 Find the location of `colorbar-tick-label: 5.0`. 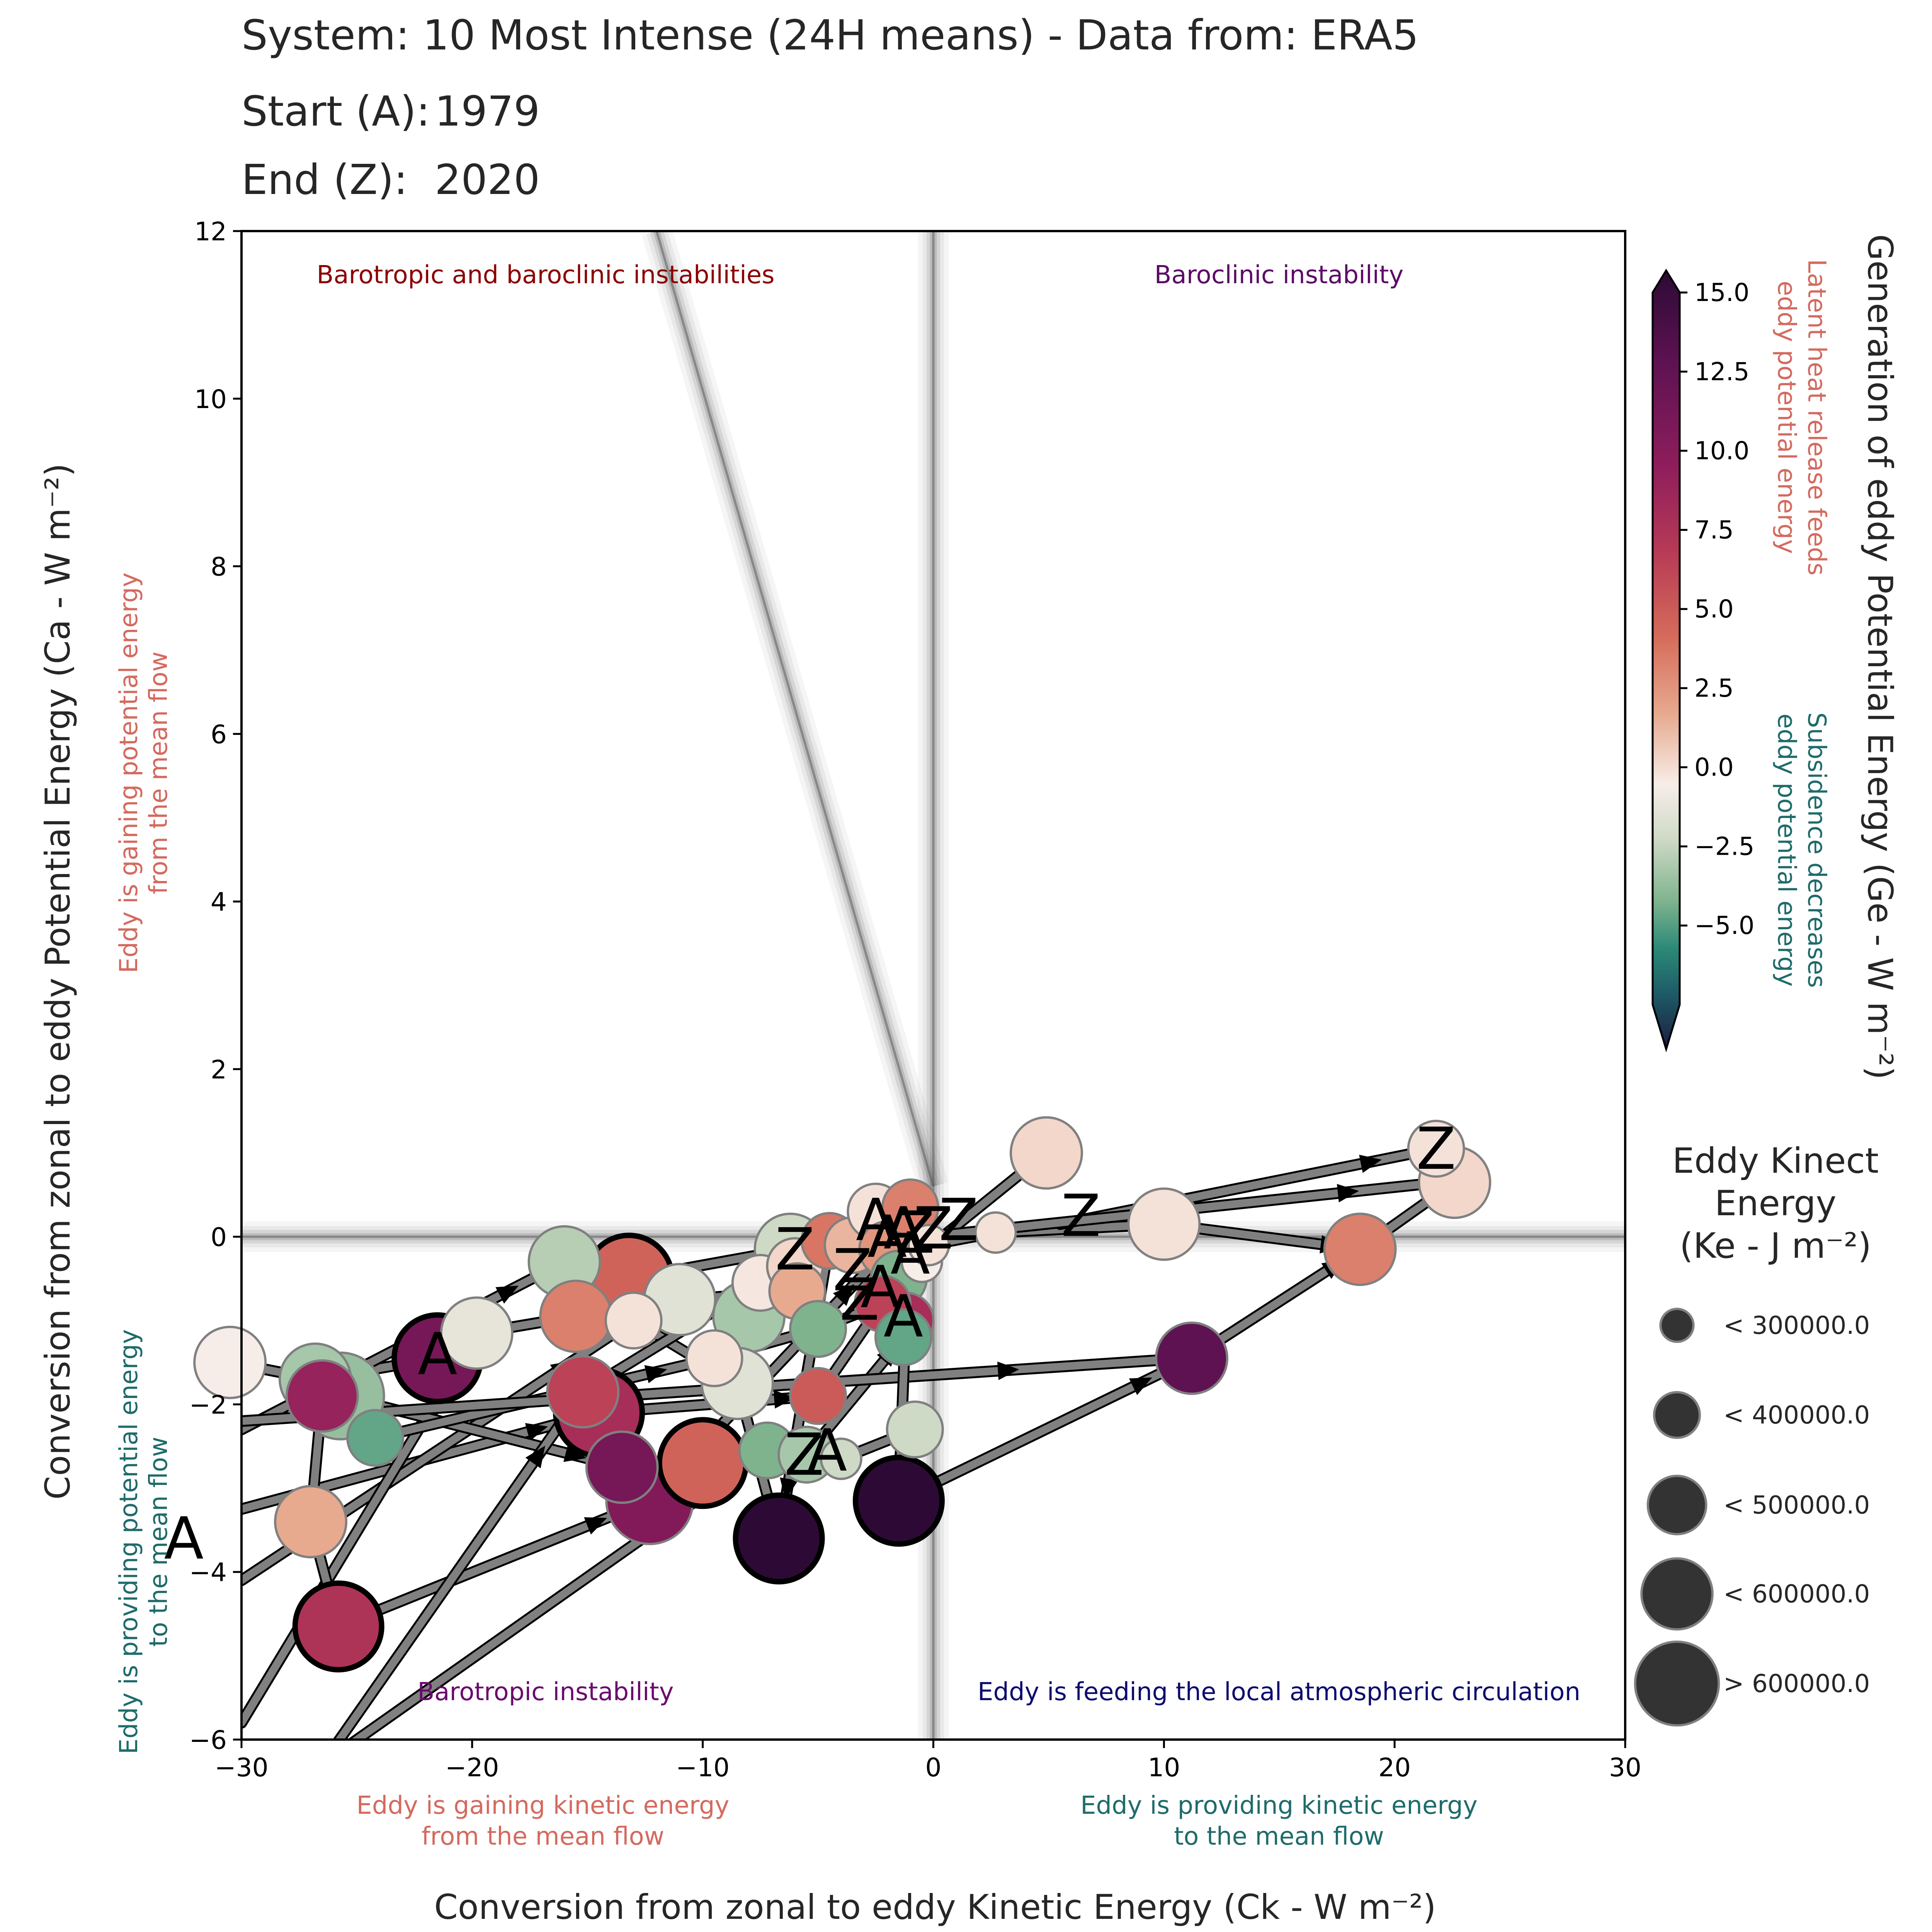

colorbar-tick-label: 5.0 is located at coordinates (1714, 610).